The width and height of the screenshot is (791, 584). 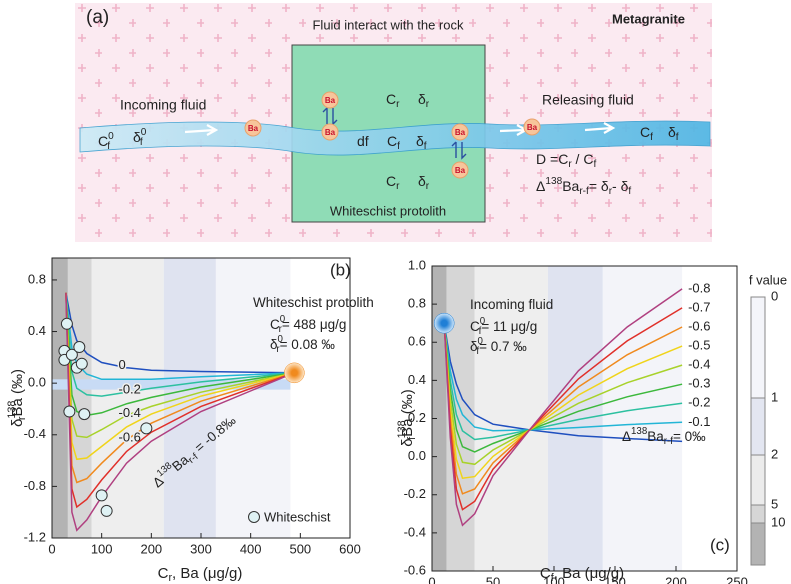 What do you see at coordinates (503, 346) in the screenshot?
I see `text-run: = 0.7 ‰` at bounding box center [503, 346].